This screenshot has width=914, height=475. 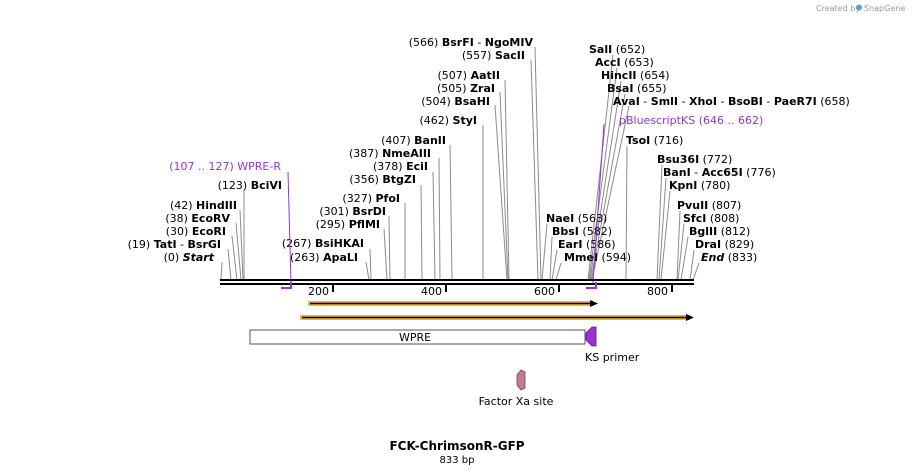 What do you see at coordinates (431, 291) in the screenshot?
I see `ruler-label-400: 400` at bounding box center [431, 291].